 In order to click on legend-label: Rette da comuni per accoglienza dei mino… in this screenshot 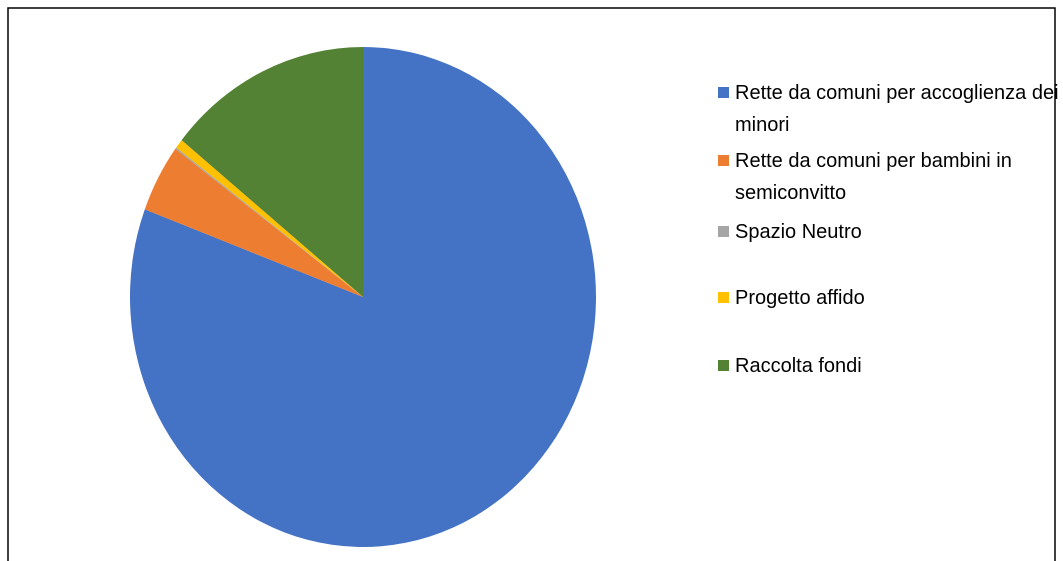, I will do `click(897, 109)`.